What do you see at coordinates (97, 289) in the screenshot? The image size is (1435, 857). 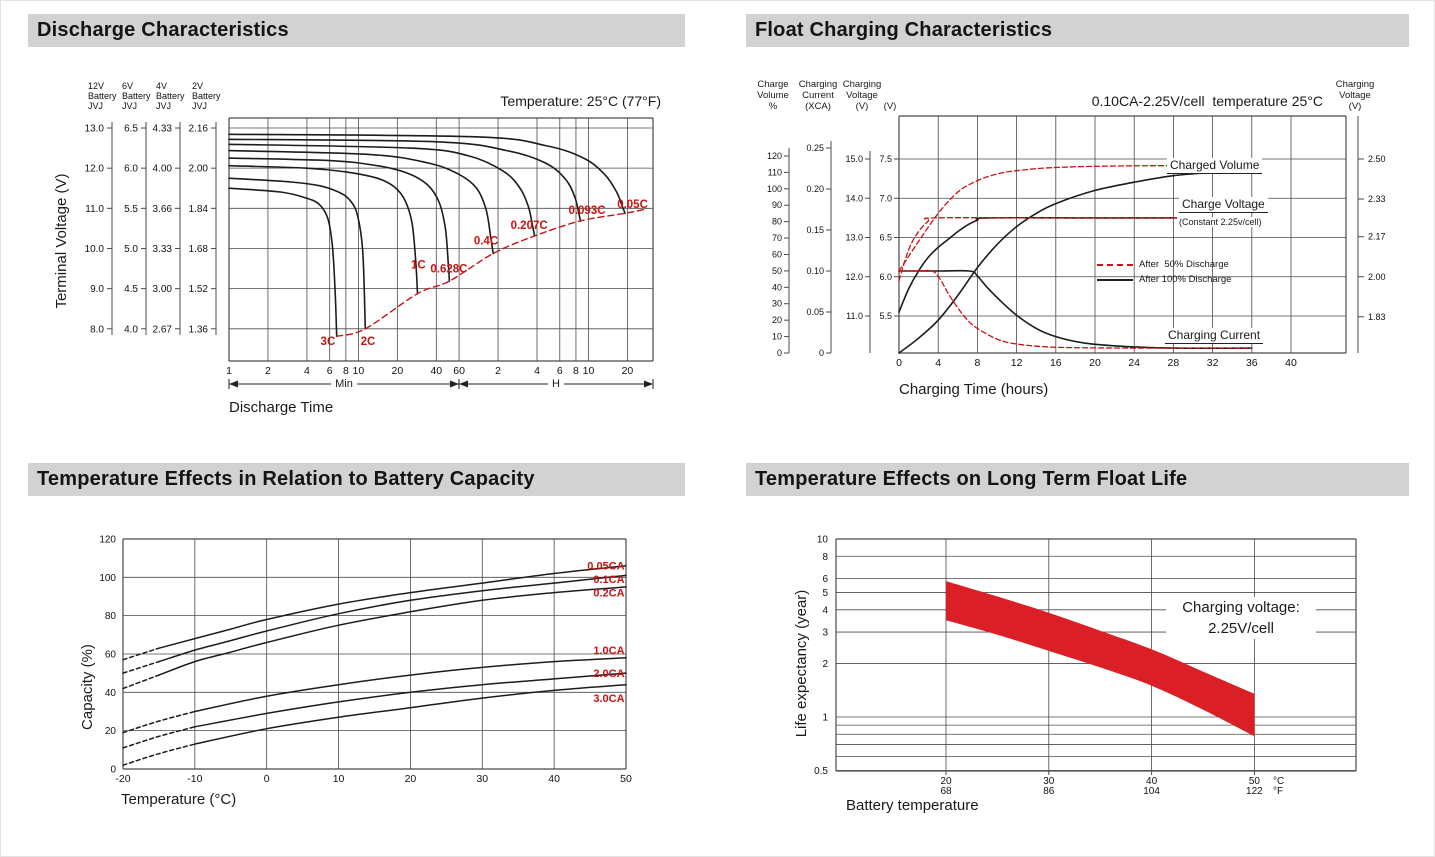 I see `scale-tick-label: 9.0` at bounding box center [97, 289].